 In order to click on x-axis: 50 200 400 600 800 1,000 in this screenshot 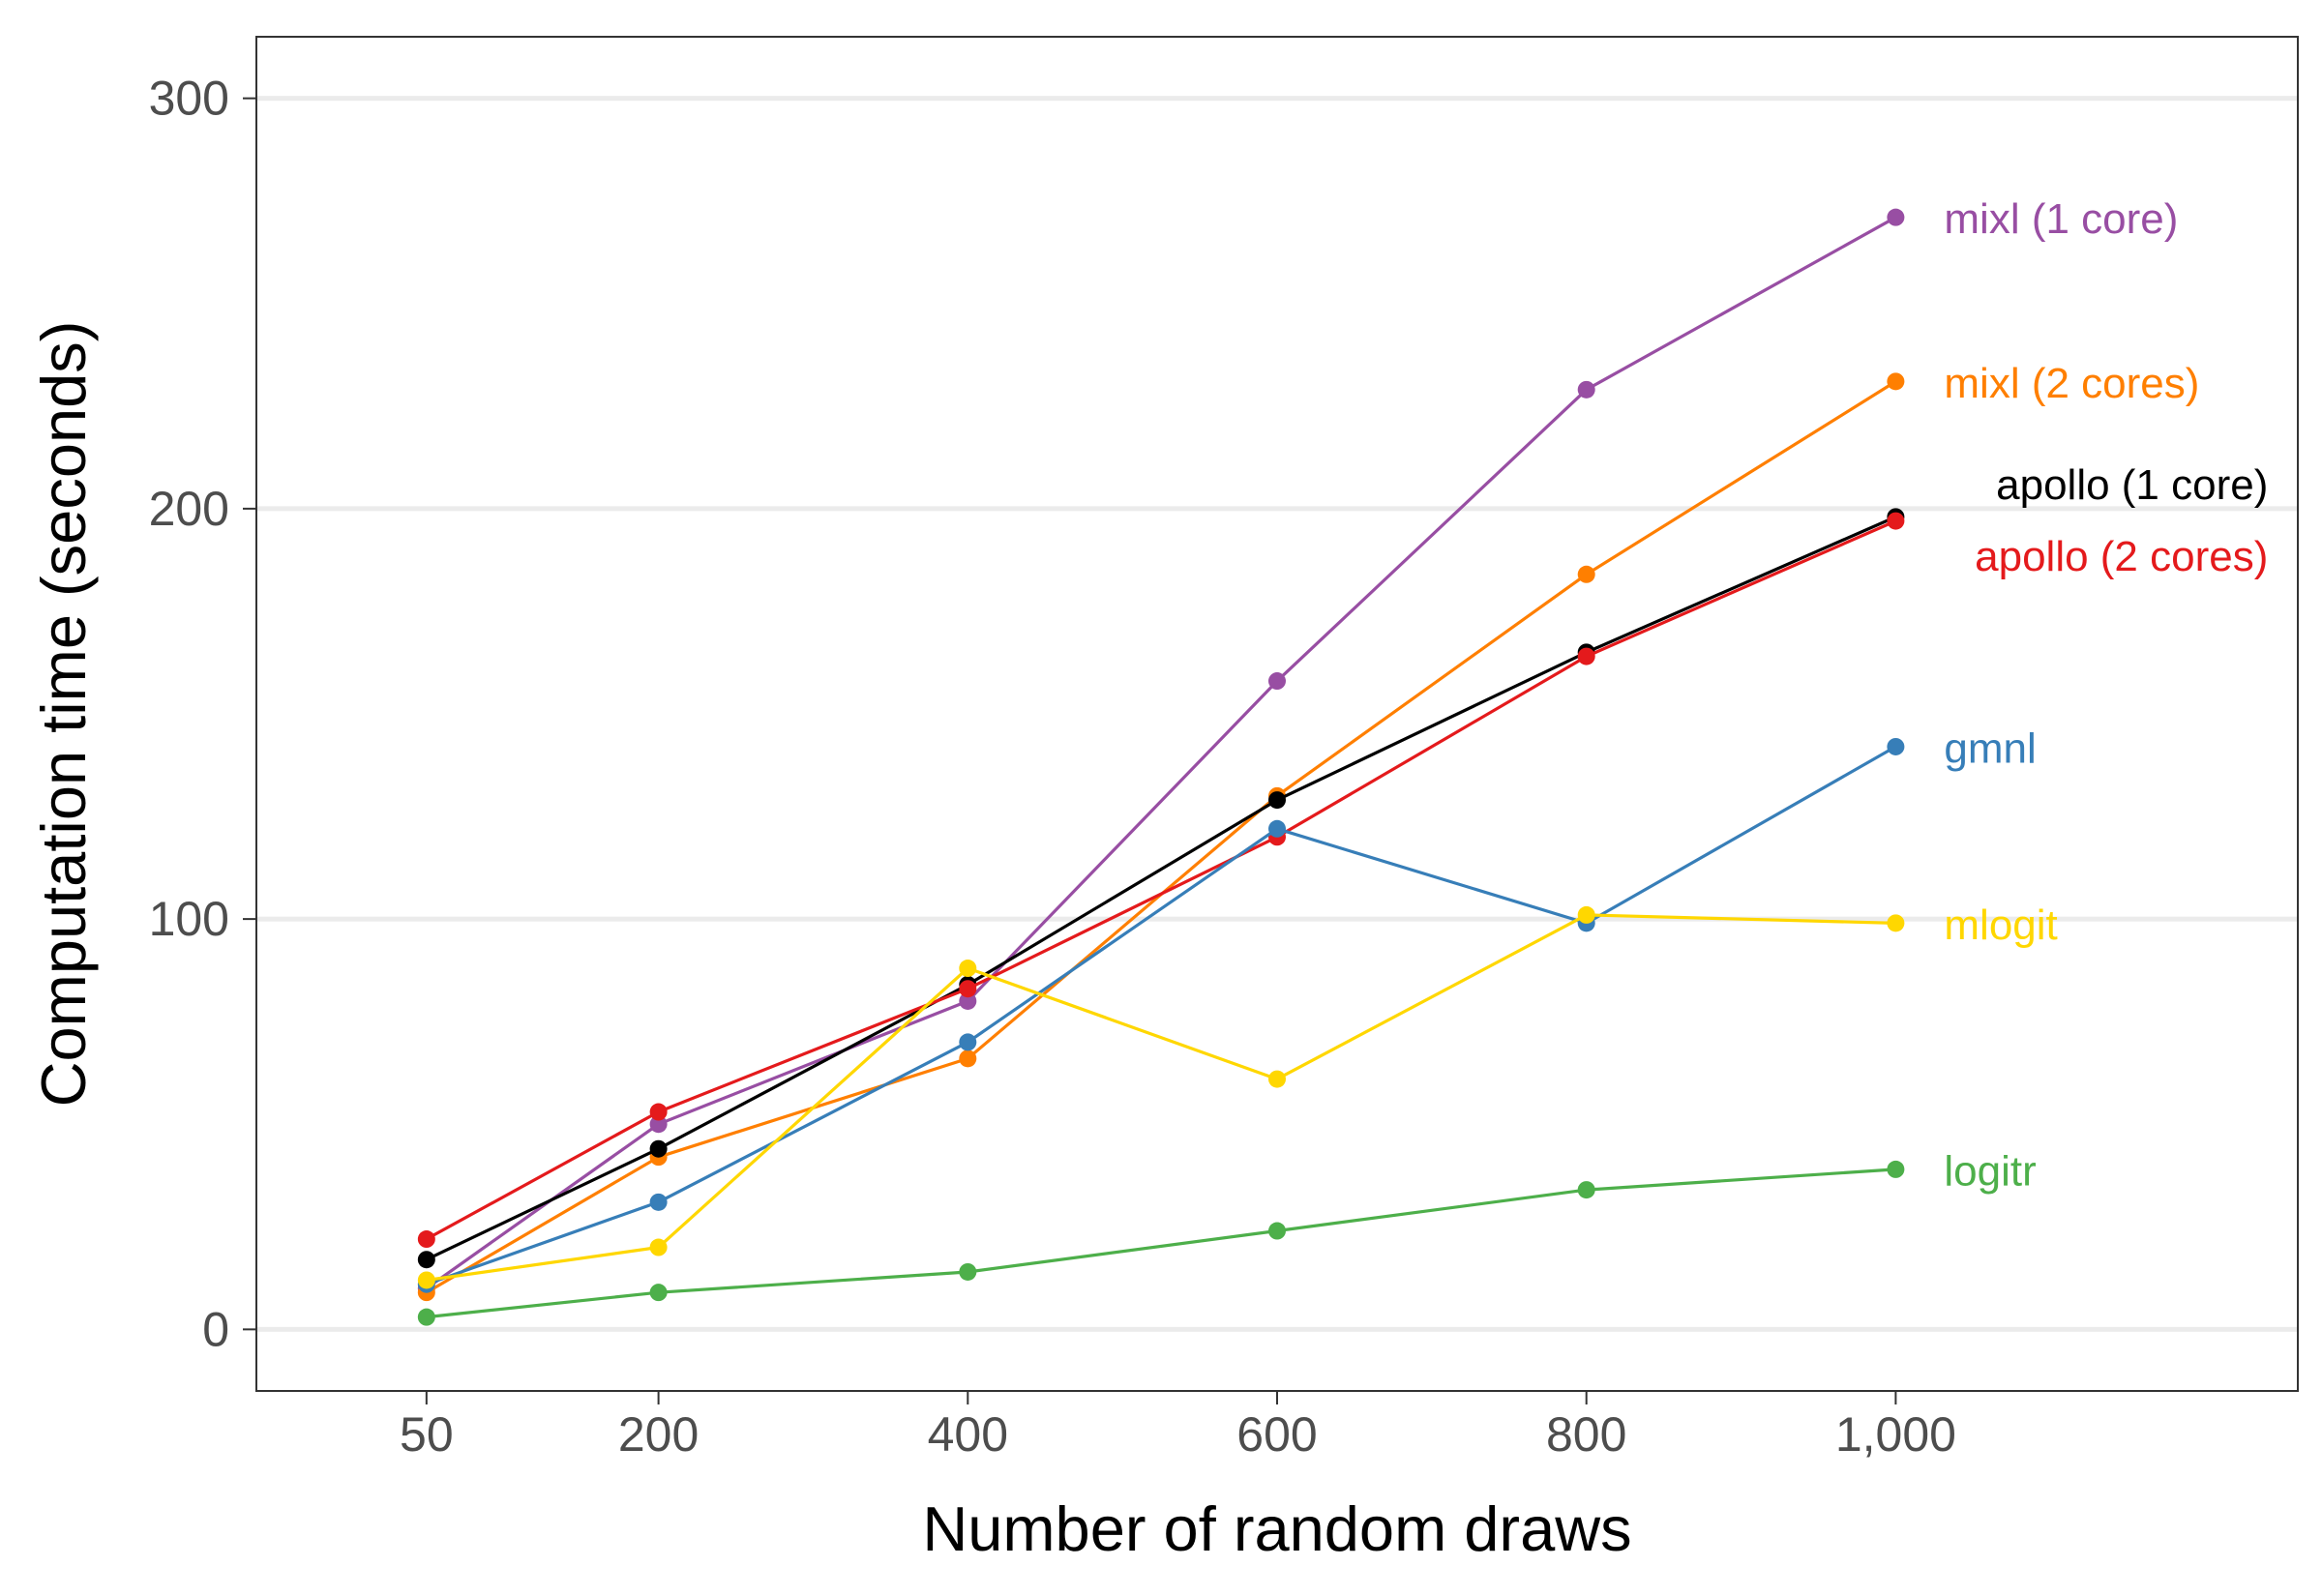, I will do `click(1178, 1426)`.